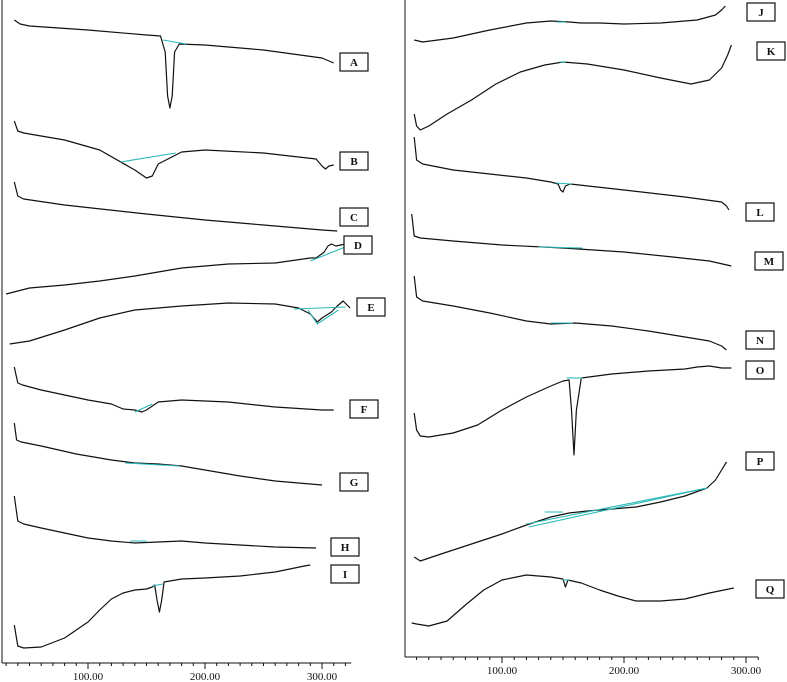 The width and height of the screenshot is (787, 682). I want to click on label-box-q, so click(770, 589).